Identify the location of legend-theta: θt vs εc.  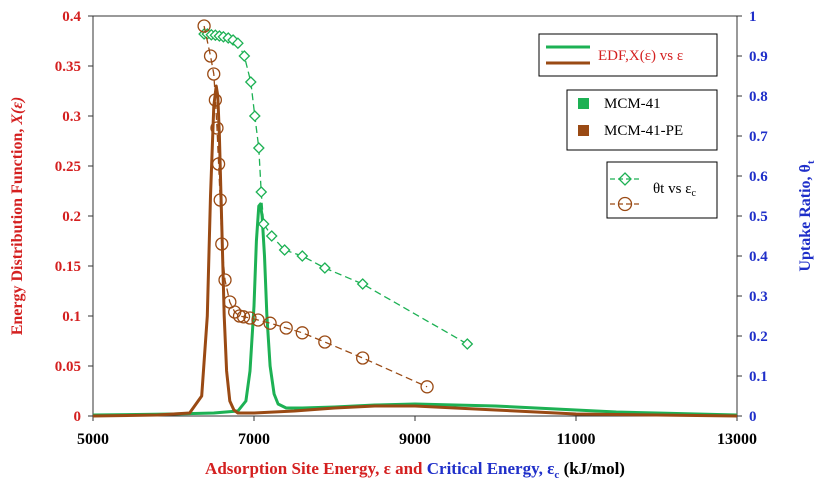
(662, 190).